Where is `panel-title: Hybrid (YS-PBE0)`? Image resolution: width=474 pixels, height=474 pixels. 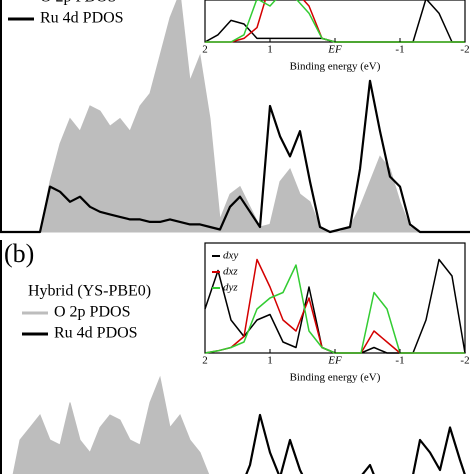 panel-title: Hybrid (YS-PBE0) is located at coordinates (89, 291).